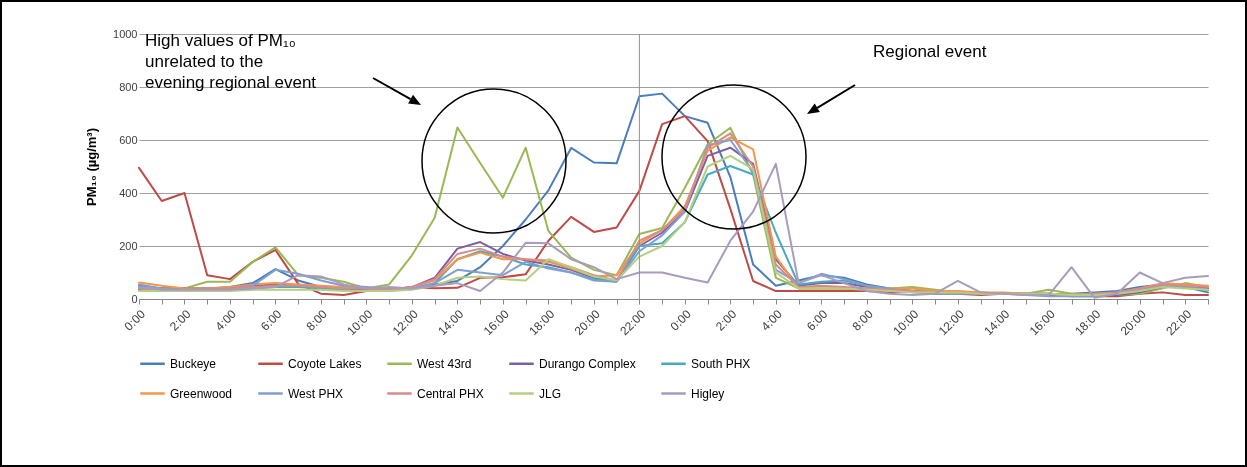 The width and height of the screenshot is (1247, 467). What do you see at coordinates (450, 393) in the screenshot?
I see `legend-label: Central PHX` at bounding box center [450, 393].